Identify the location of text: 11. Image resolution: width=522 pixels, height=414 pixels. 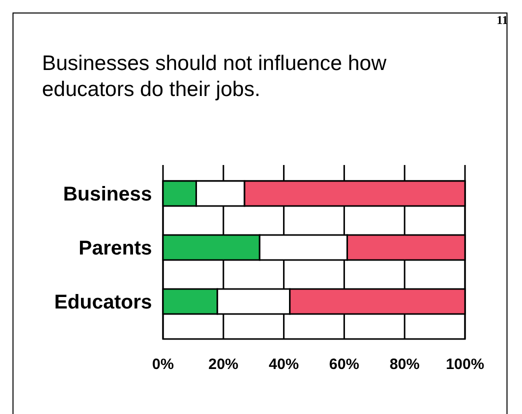
(502, 20).